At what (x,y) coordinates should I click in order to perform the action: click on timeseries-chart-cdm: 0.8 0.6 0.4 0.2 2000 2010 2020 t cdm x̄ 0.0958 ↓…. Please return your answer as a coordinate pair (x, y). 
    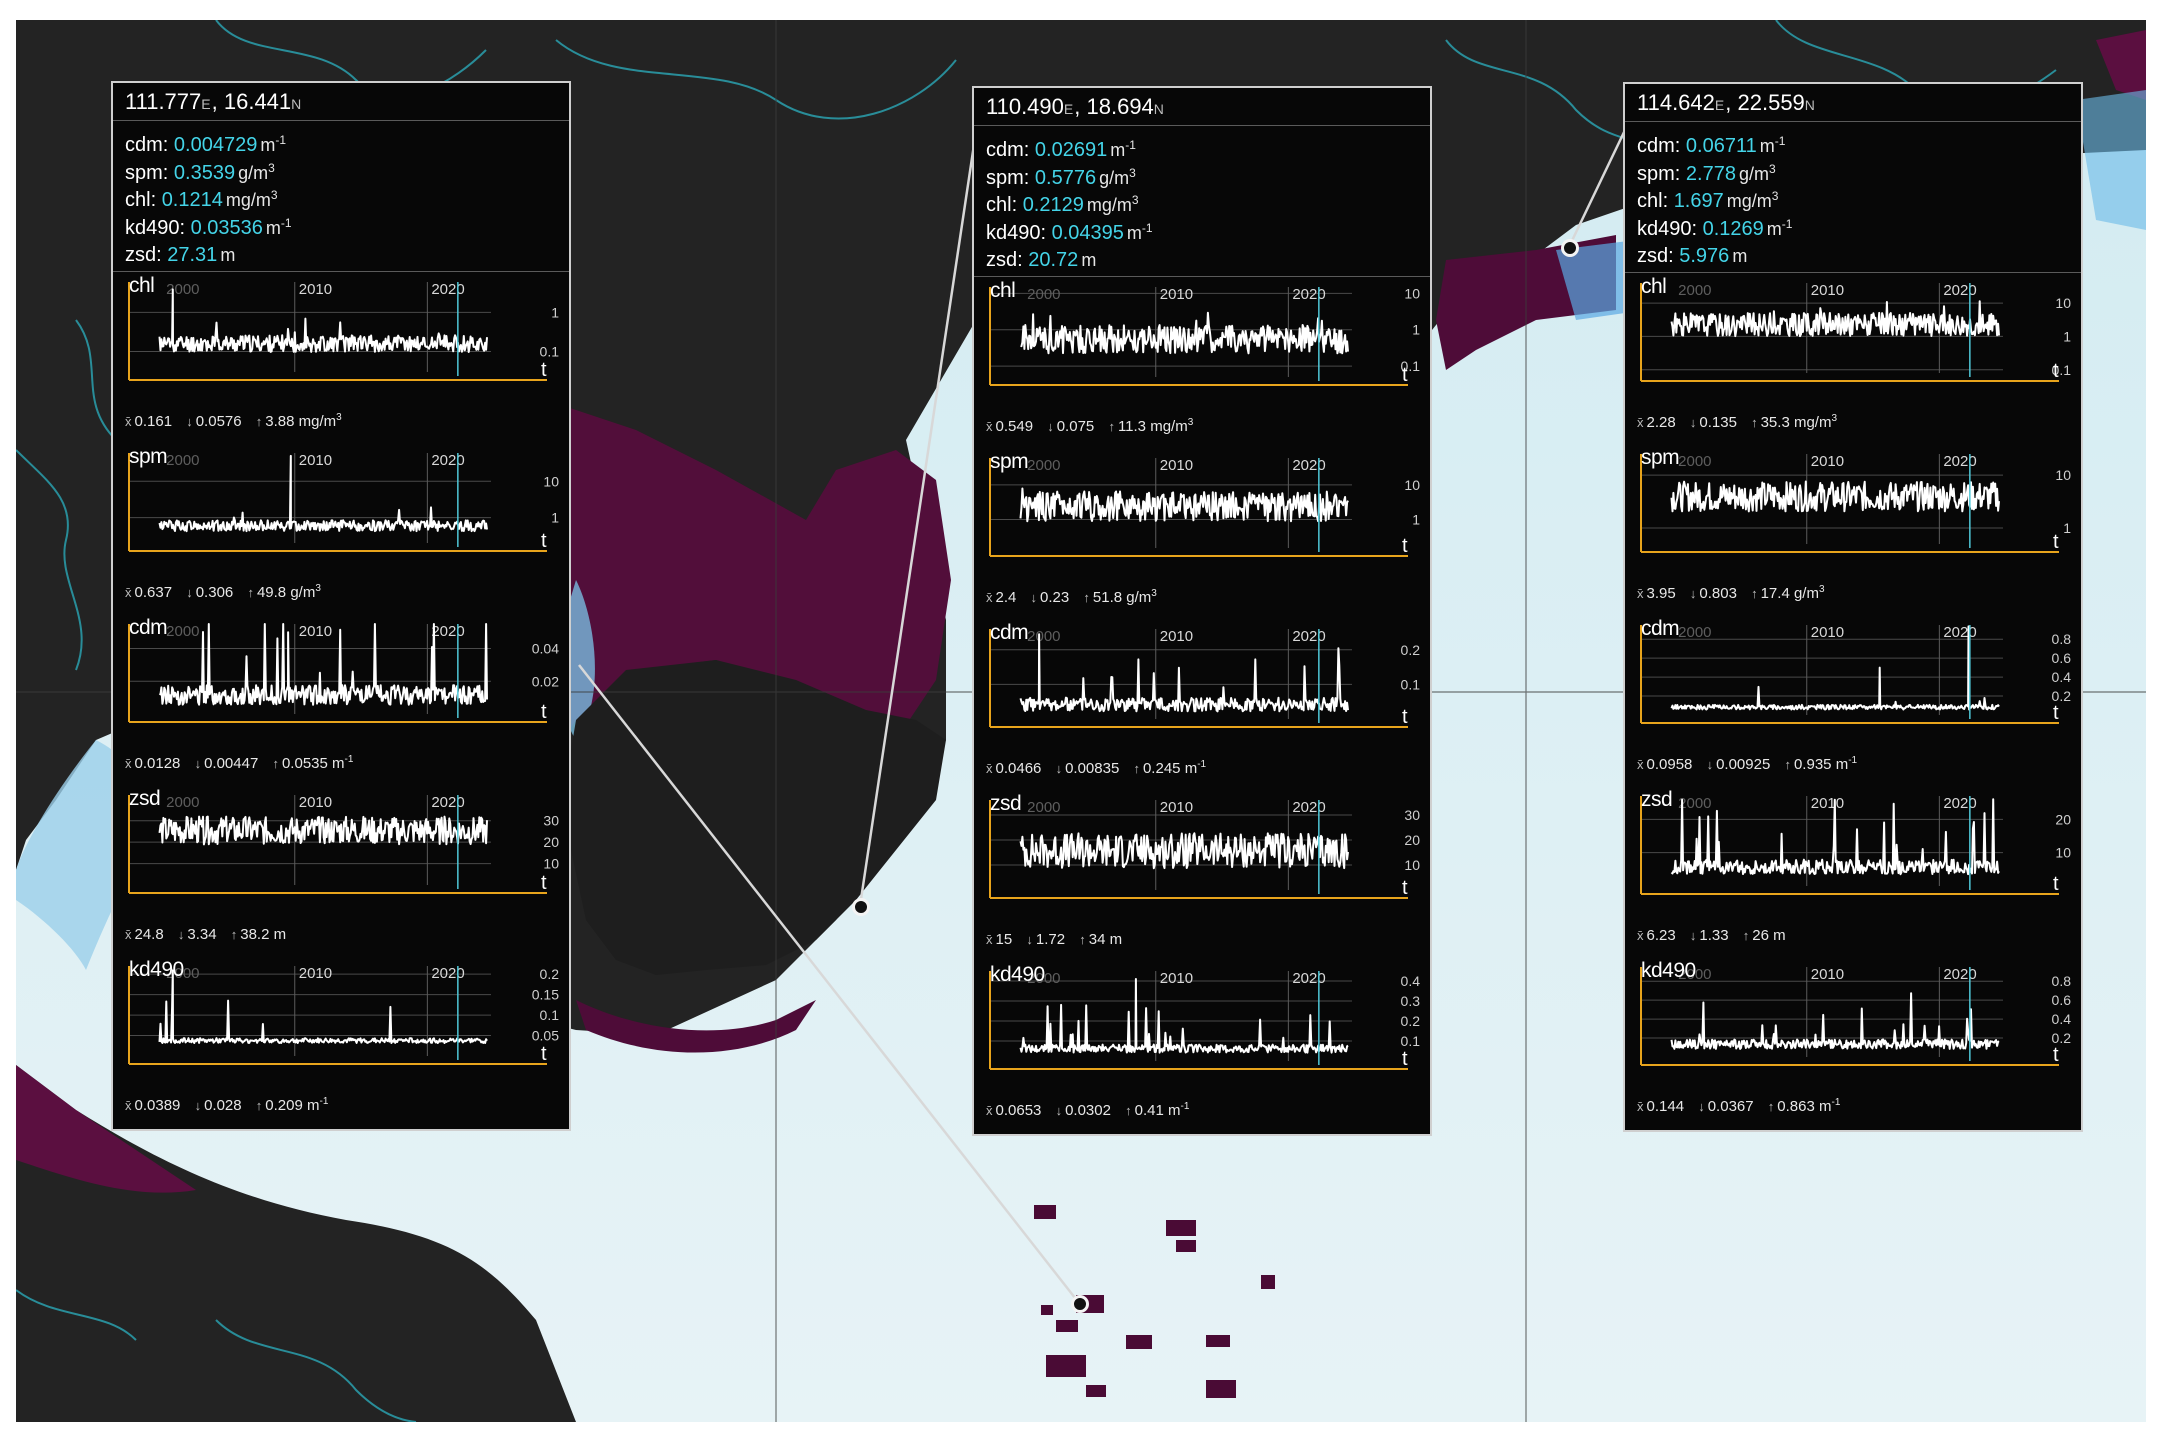
    Looking at the image, I should click on (1853, 700).